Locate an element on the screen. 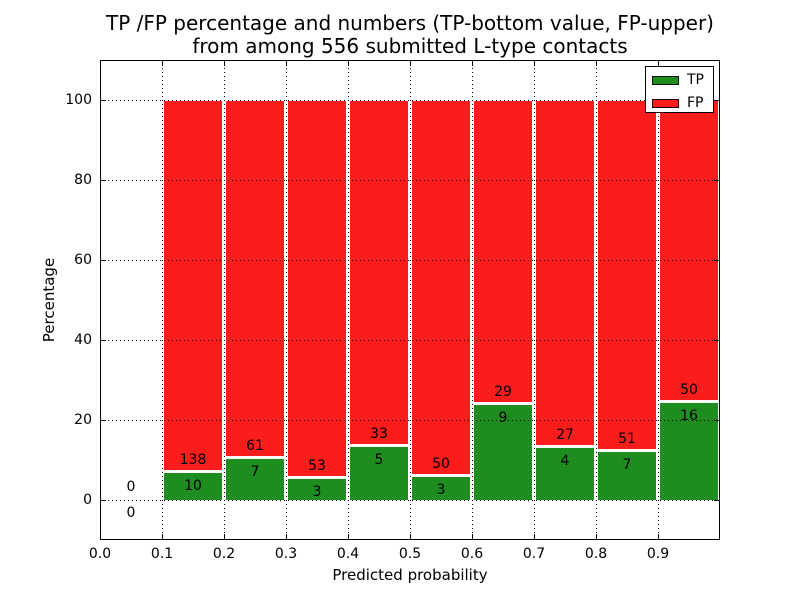 This screenshot has width=800, height=600. fp-count-label: 29 is located at coordinates (503, 392).